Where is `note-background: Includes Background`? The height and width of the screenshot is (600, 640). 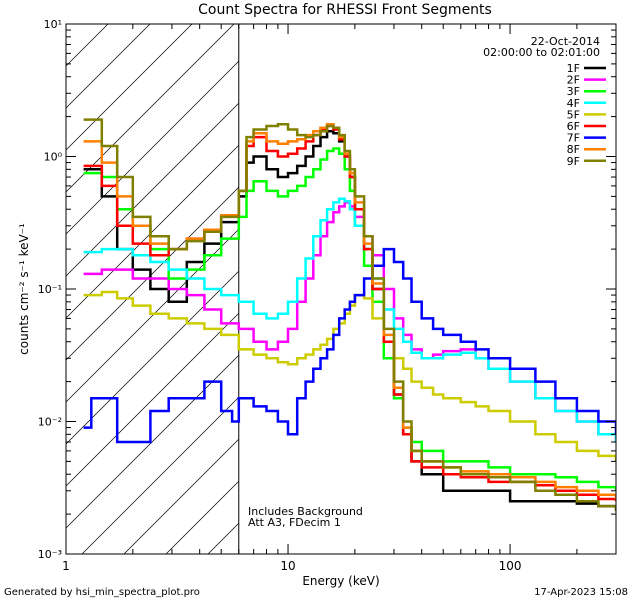
note-background: Includes Background is located at coordinates (305, 511).